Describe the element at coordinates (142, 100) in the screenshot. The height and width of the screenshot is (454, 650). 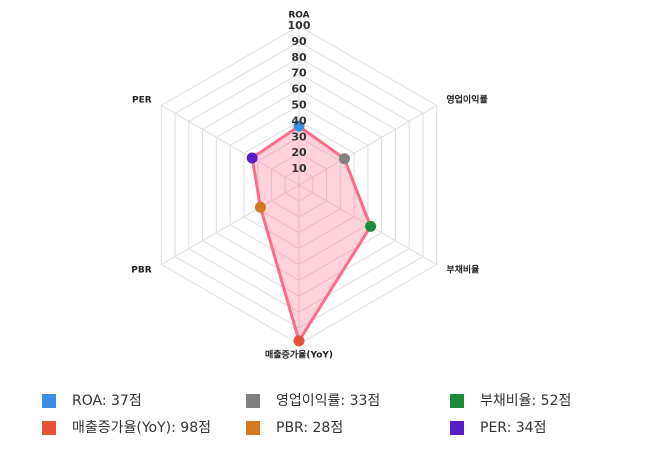
I see `axis-label: PER` at that location.